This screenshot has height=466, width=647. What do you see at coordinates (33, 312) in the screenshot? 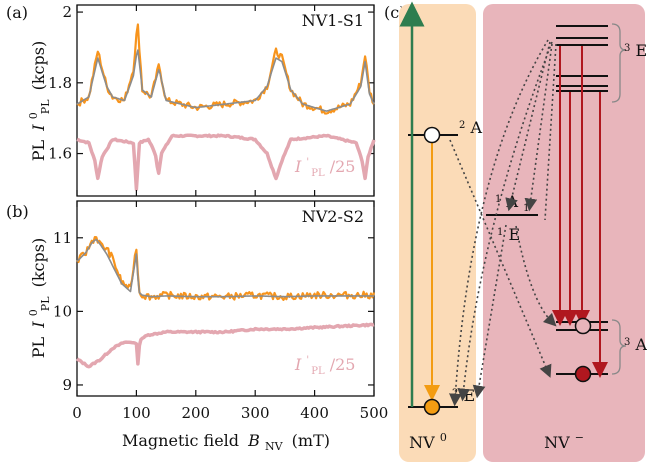
I see `panel-b-ylabel-sup: 0` at bounding box center [33, 312].